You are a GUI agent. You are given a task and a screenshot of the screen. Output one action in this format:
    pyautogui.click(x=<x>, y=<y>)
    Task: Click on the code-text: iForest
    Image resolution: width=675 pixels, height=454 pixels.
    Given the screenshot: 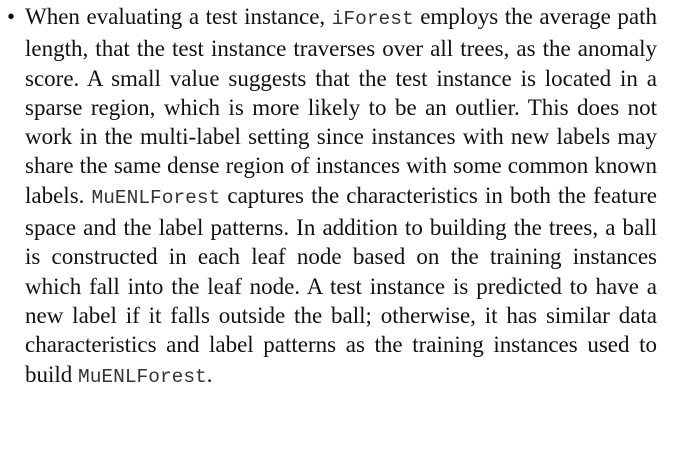 What is the action you would take?
    pyautogui.click(x=372, y=19)
    